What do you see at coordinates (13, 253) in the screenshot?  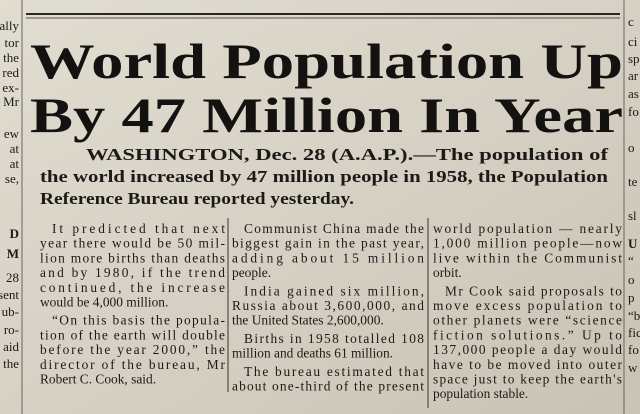 I see `left-fragment: M` at bounding box center [13, 253].